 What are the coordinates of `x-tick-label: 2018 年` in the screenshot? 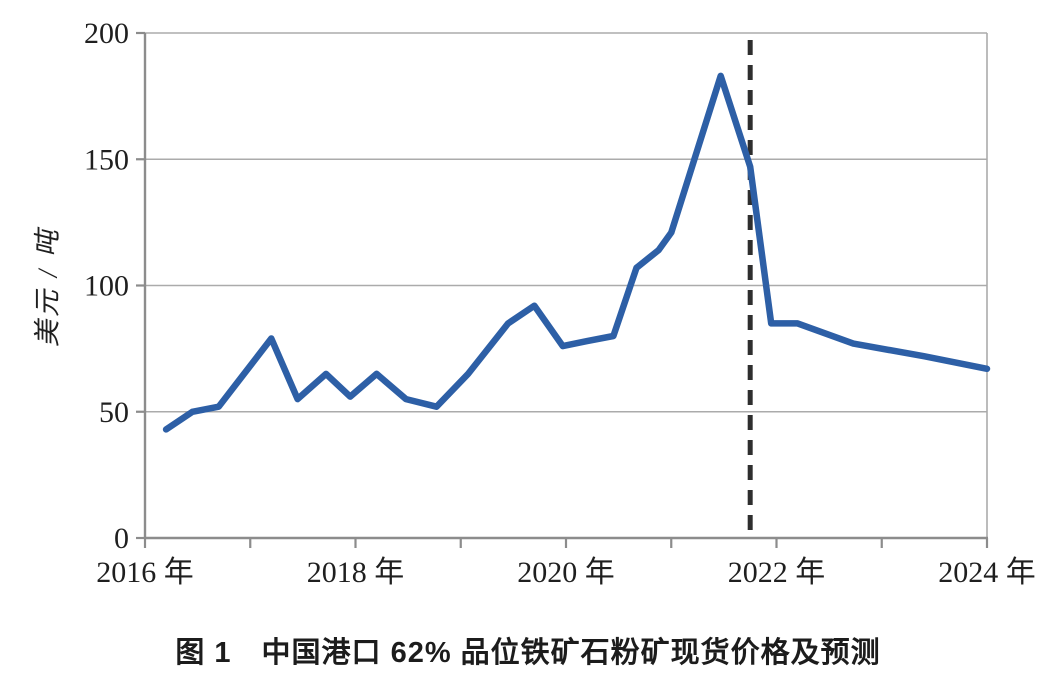 It's located at (356, 572).